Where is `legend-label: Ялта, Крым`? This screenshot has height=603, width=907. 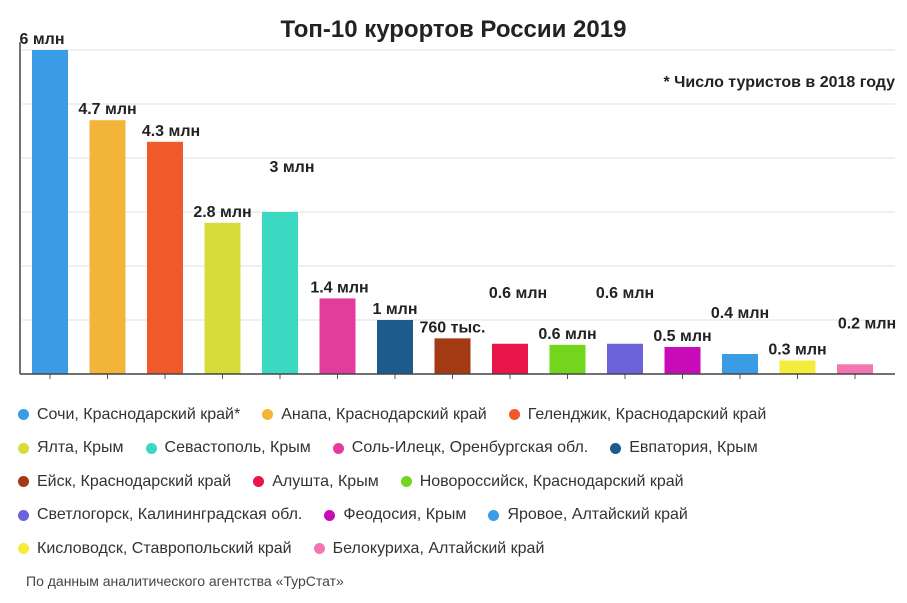
legend-label: Ялта, Крым is located at coordinates (80, 448).